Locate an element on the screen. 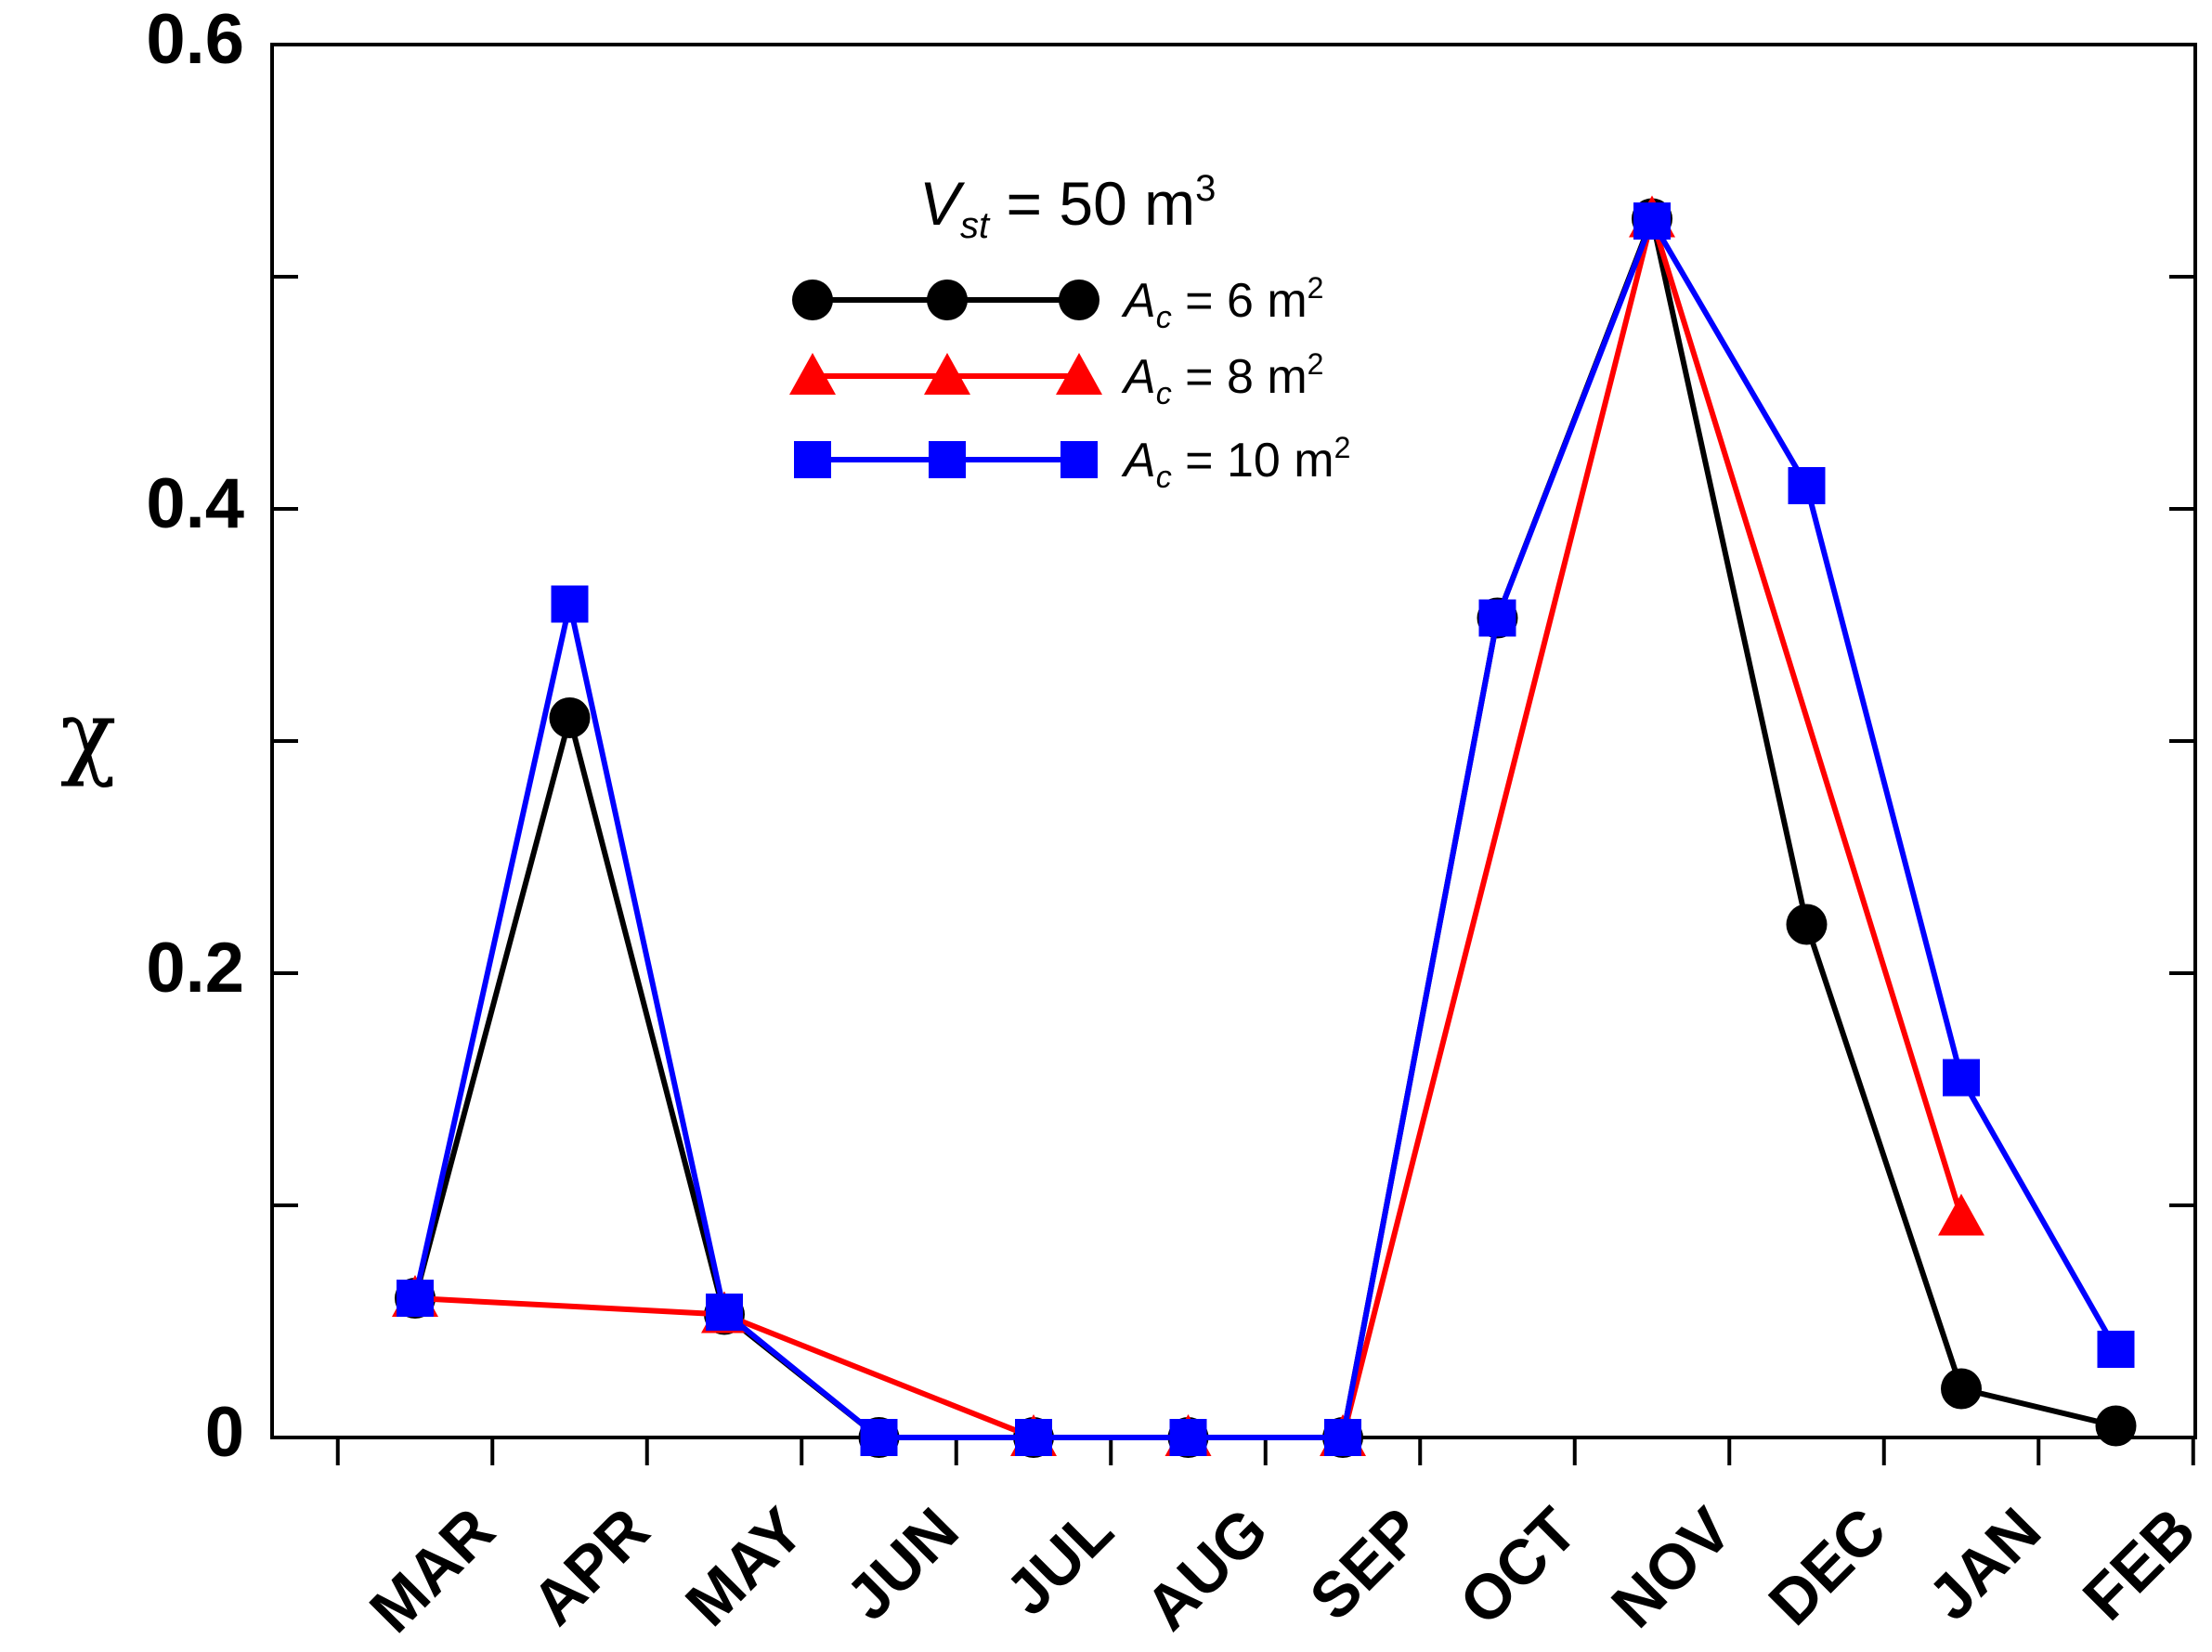 The height and width of the screenshot is (1652, 2212). legend-label: Ac = 10 m2 is located at coordinates (1235, 463).